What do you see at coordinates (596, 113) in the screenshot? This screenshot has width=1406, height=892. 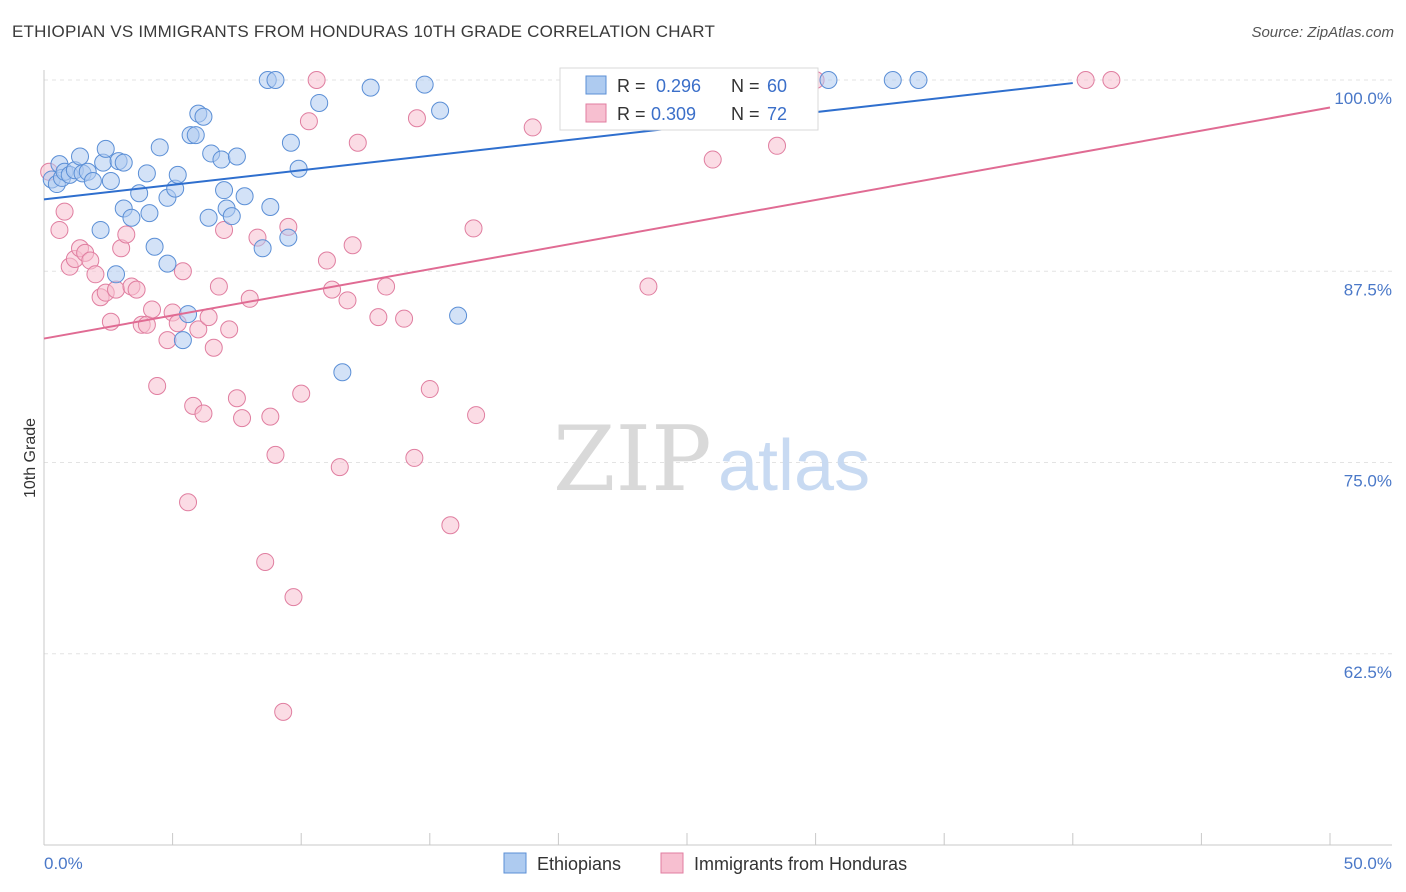 I see `legend-swatch-honduras` at bounding box center [596, 113].